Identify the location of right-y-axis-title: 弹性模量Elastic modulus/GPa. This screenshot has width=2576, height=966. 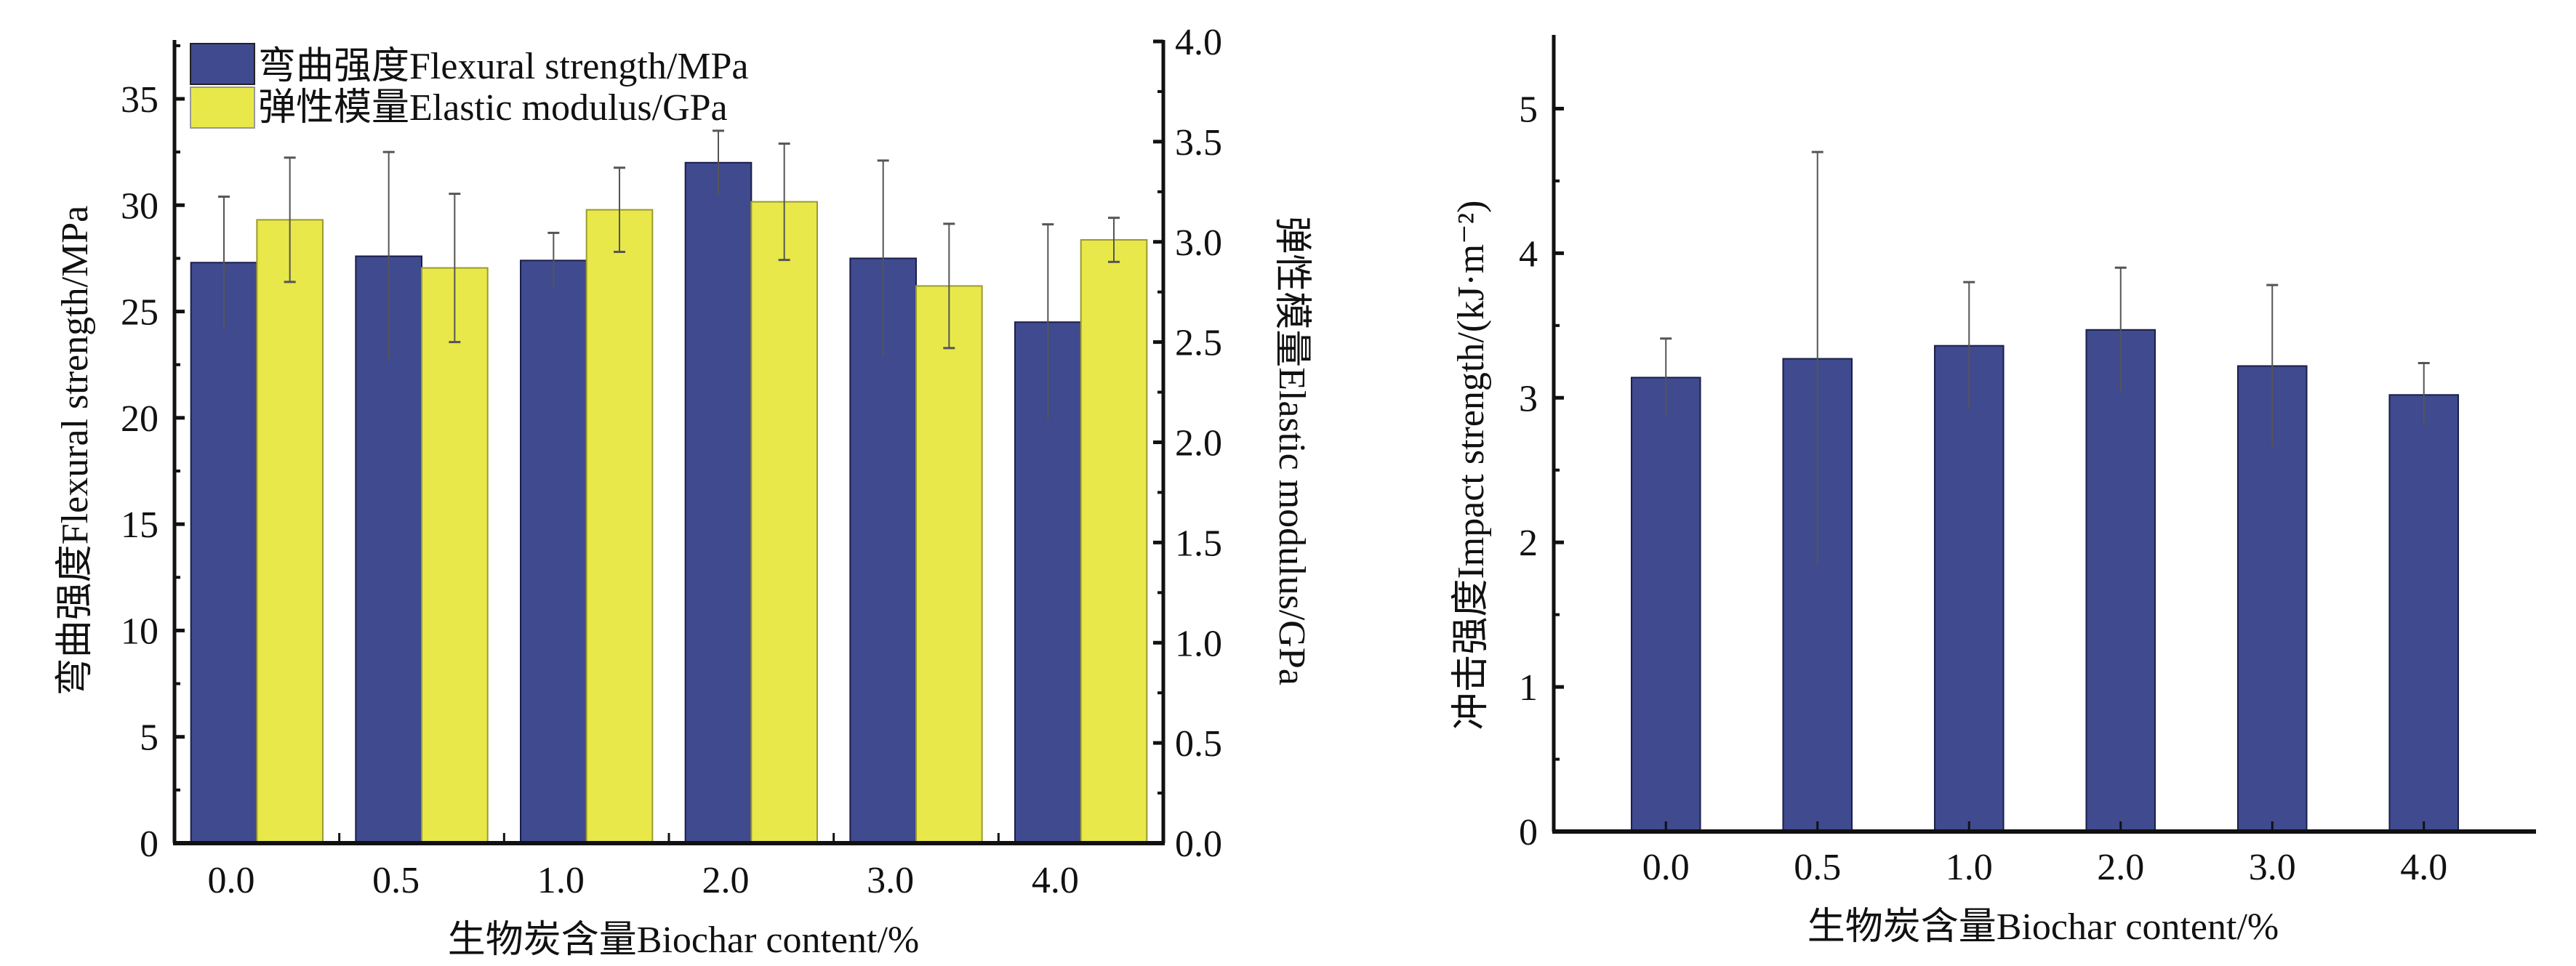
(1291, 450).